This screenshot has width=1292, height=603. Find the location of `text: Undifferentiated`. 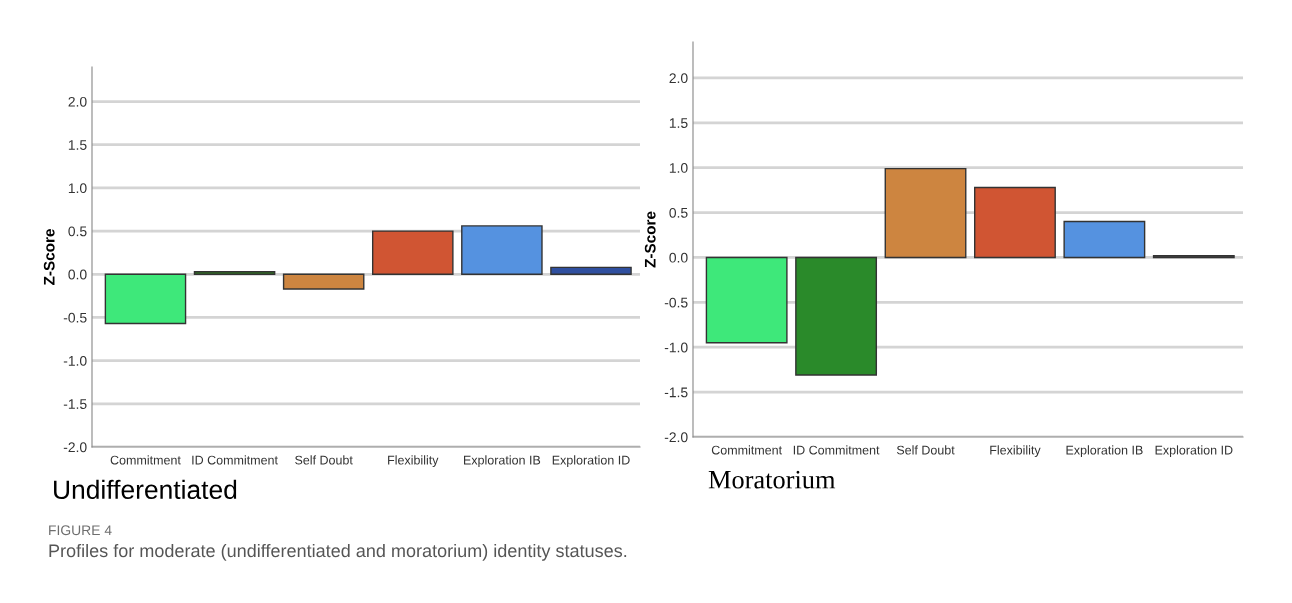

text: Undifferentiated is located at coordinates (145, 489).